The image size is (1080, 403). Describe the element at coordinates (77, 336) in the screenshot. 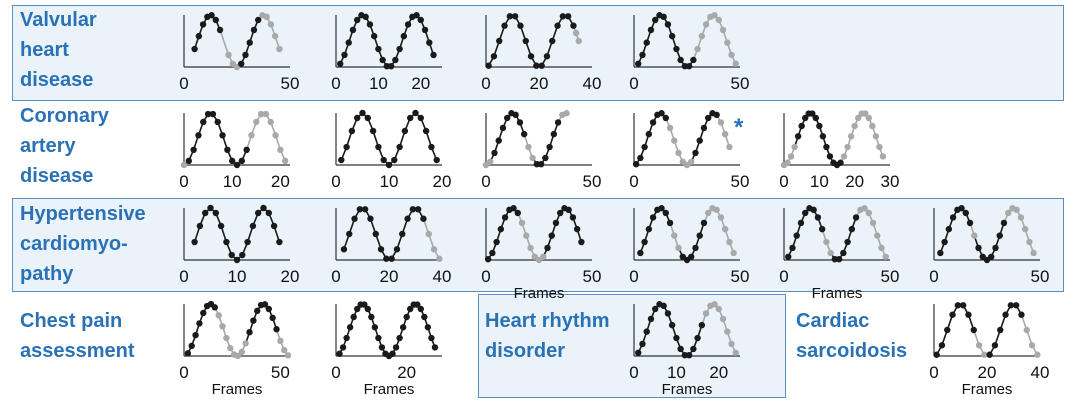

I see `row-label-chest-pain: Chest pain assessment` at that location.